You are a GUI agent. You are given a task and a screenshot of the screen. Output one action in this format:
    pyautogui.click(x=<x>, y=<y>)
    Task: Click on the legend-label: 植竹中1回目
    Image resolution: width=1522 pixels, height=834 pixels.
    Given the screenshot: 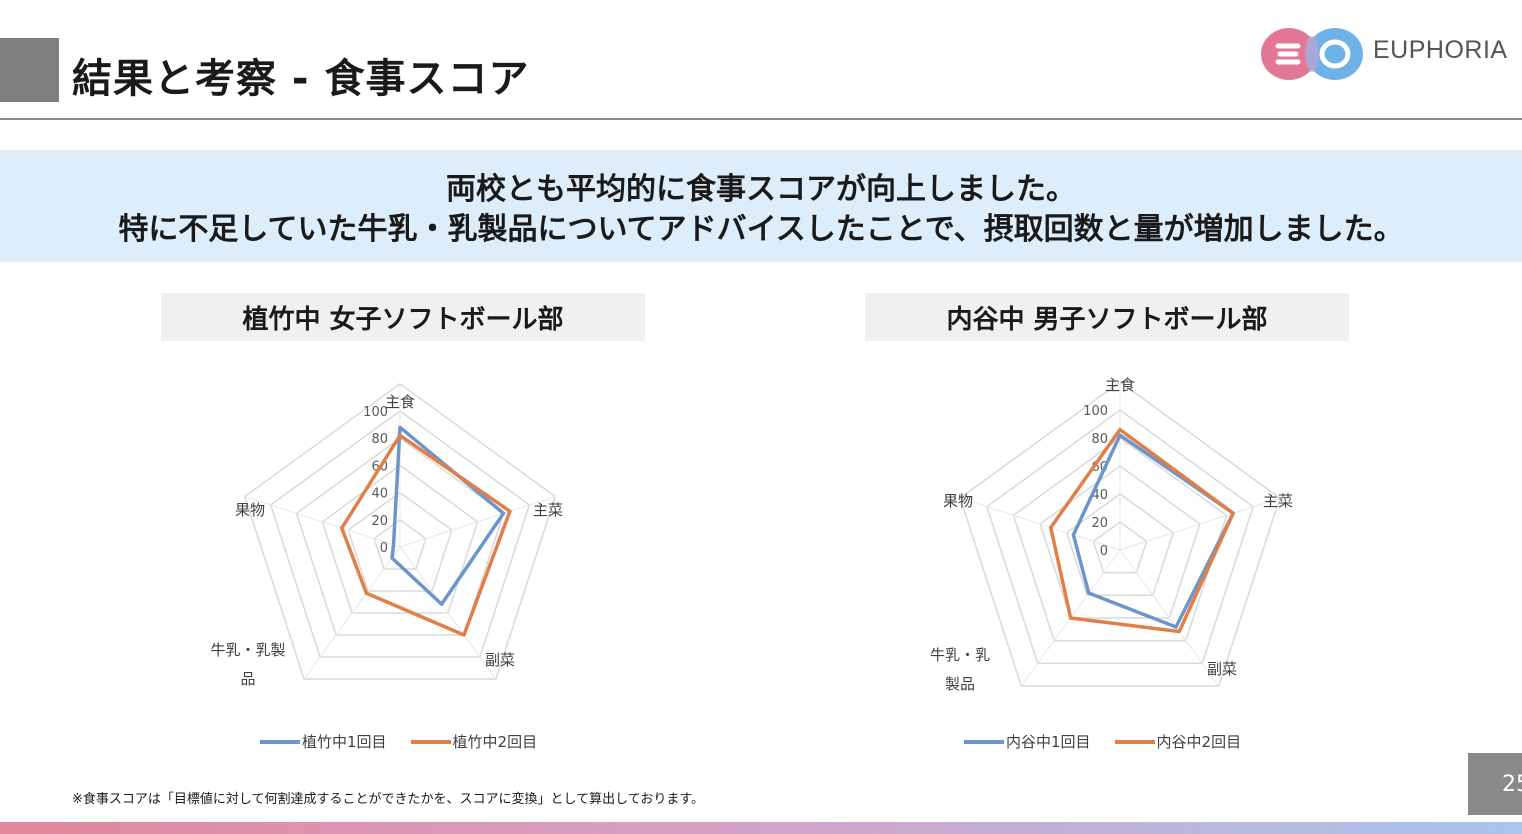 What is the action you would take?
    pyautogui.click(x=344, y=742)
    